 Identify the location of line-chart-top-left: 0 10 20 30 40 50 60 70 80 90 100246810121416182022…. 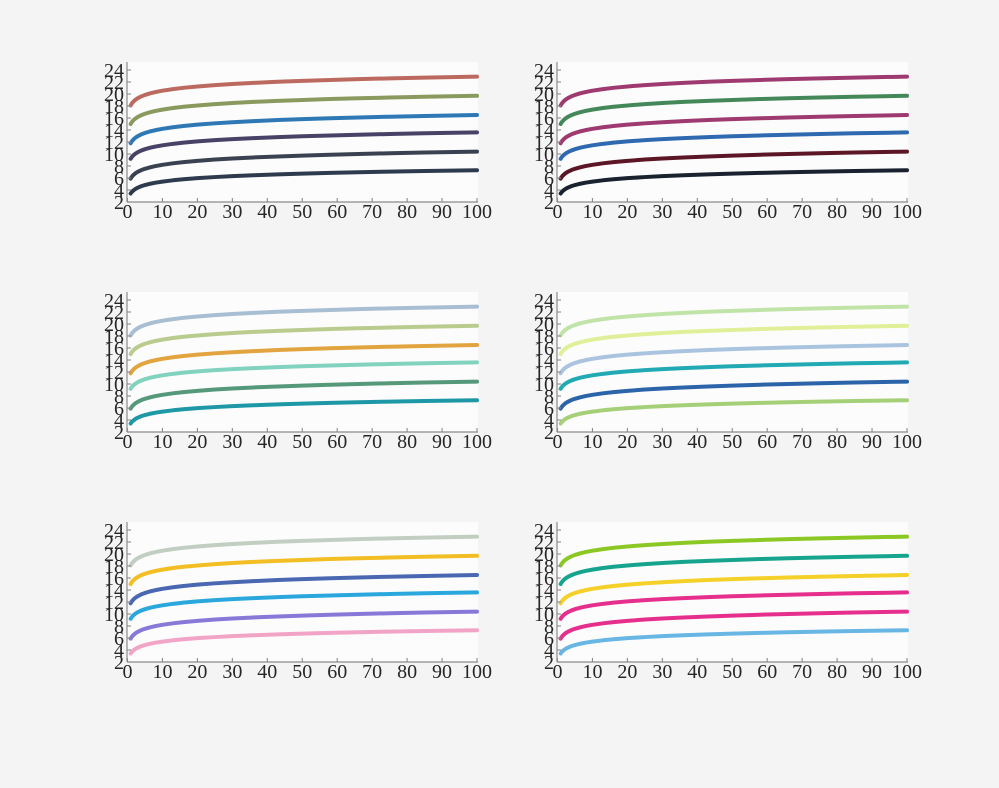
(298, 141).